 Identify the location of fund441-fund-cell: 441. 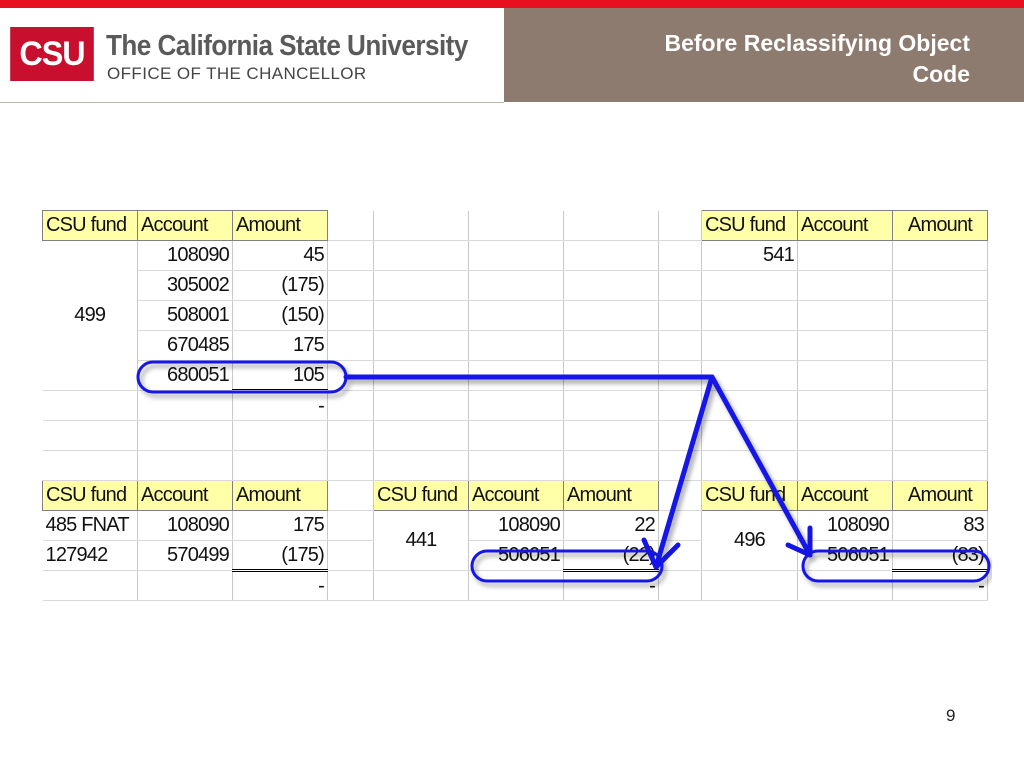
(421, 540).